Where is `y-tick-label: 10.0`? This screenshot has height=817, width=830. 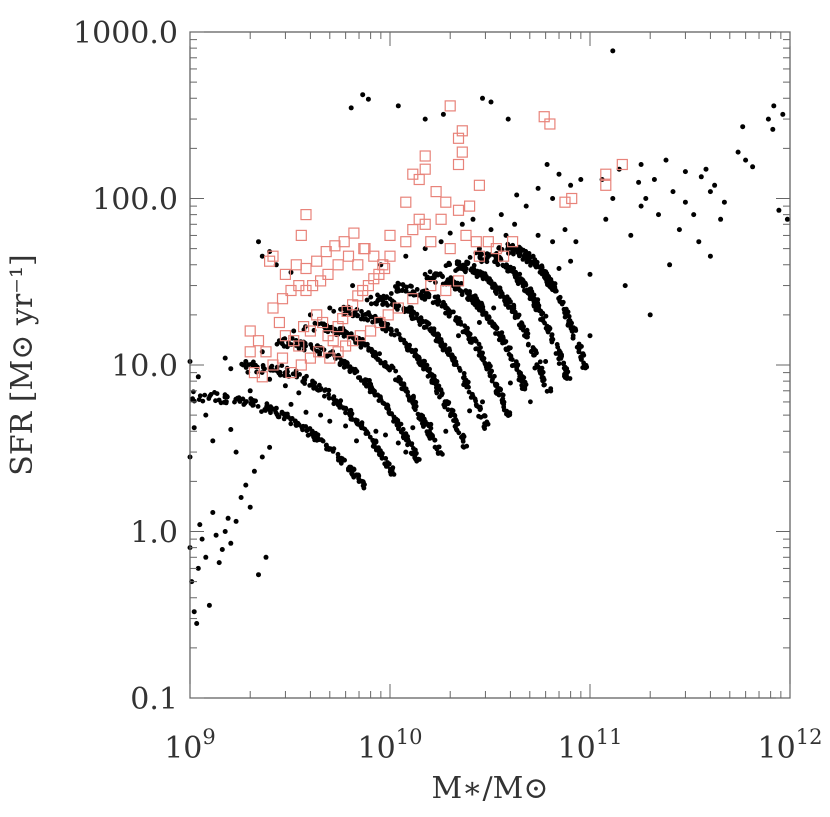 y-tick-label: 10.0 is located at coordinates (144, 366).